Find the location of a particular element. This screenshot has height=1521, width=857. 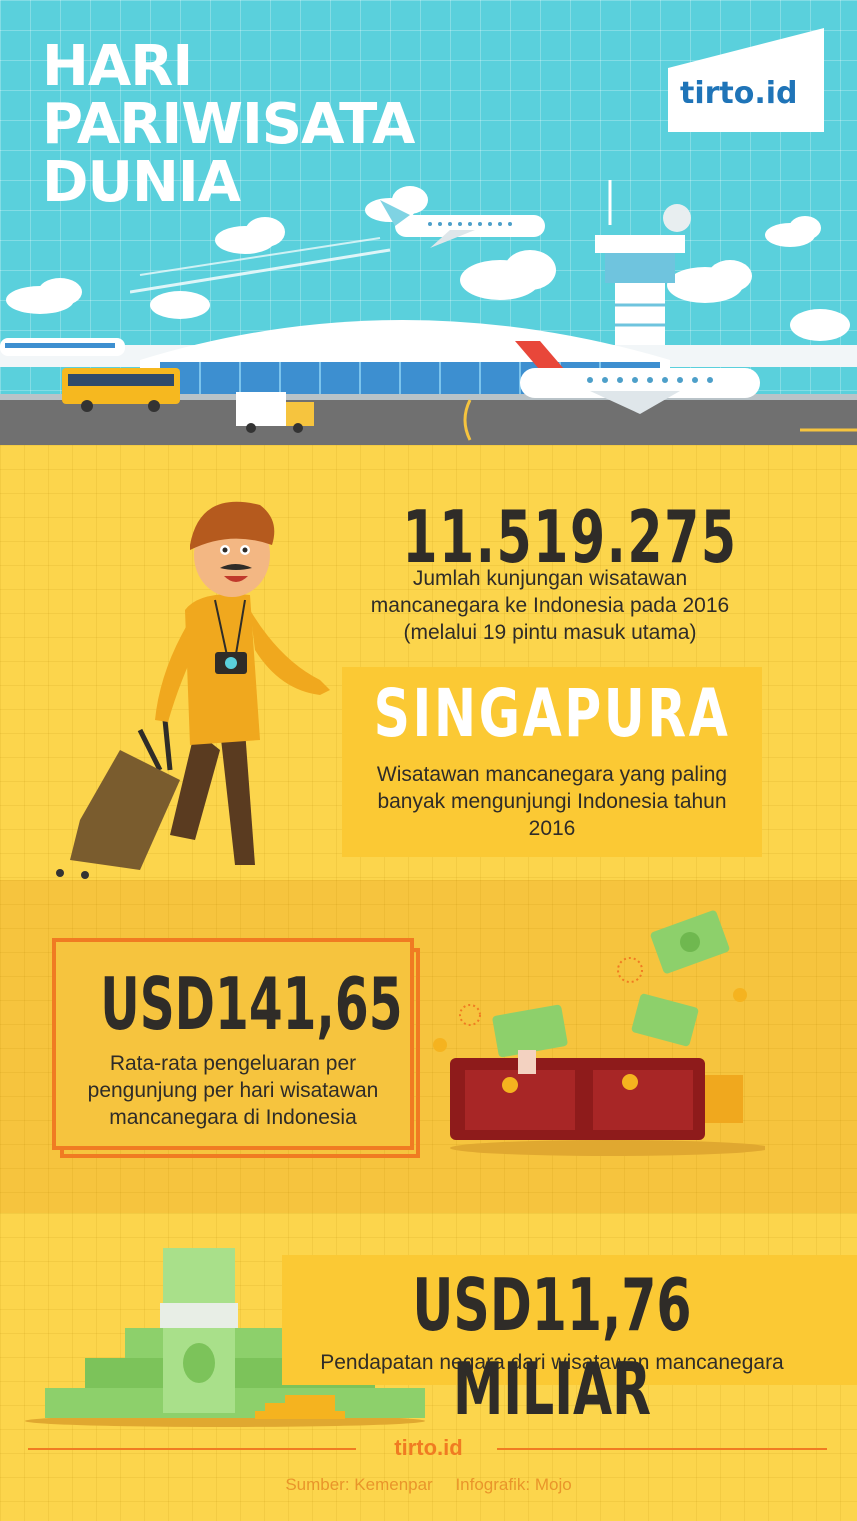

control-tower-icon is located at coordinates (643, 286).